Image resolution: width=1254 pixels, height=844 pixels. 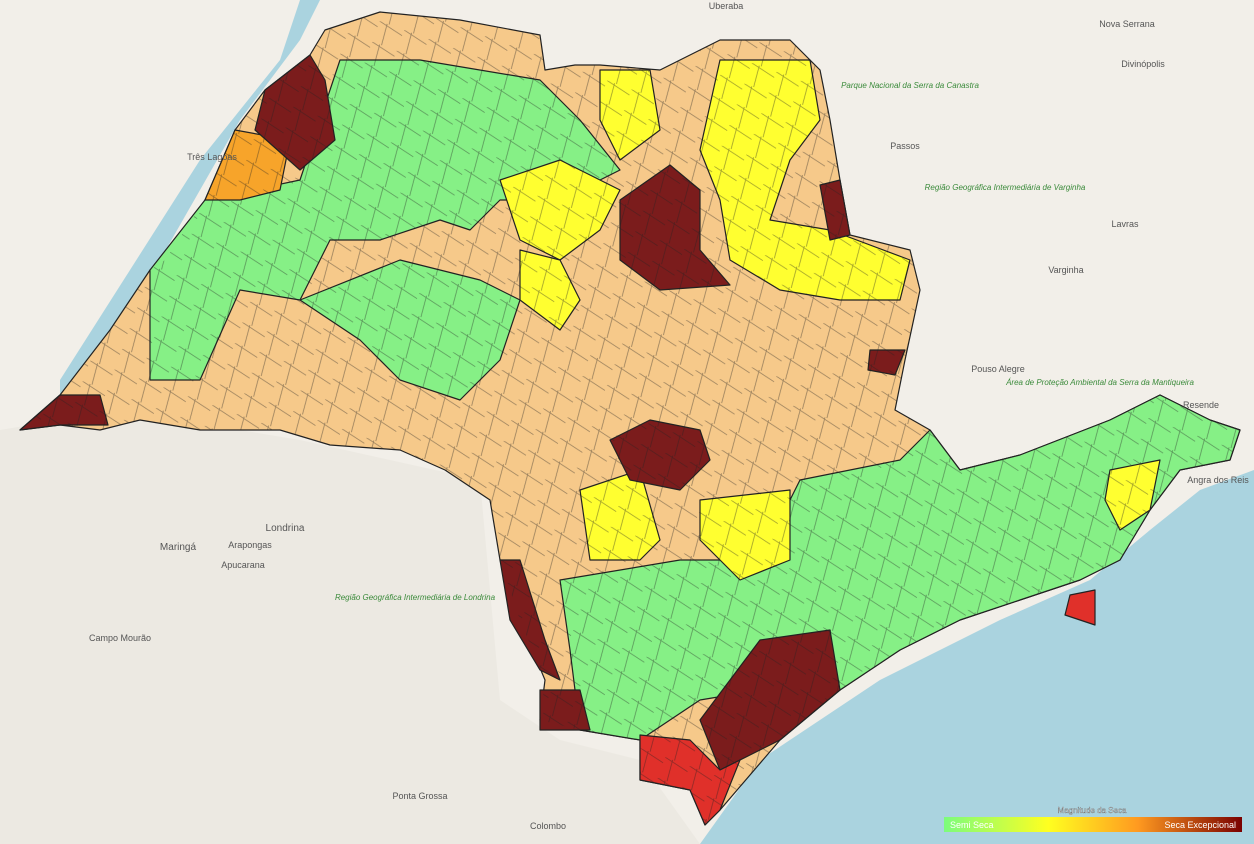 What do you see at coordinates (1143, 64) in the screenshot?
I see `place-label: Divinópolis` at bounding box center [1143, 64].